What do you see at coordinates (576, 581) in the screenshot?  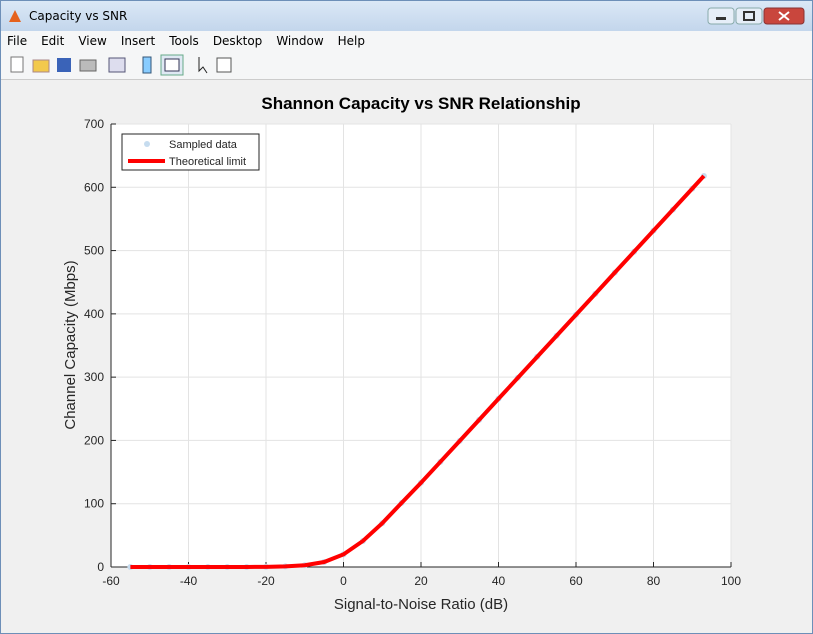 I see `x-tick-label: 60` at bounding box center [576, 581].